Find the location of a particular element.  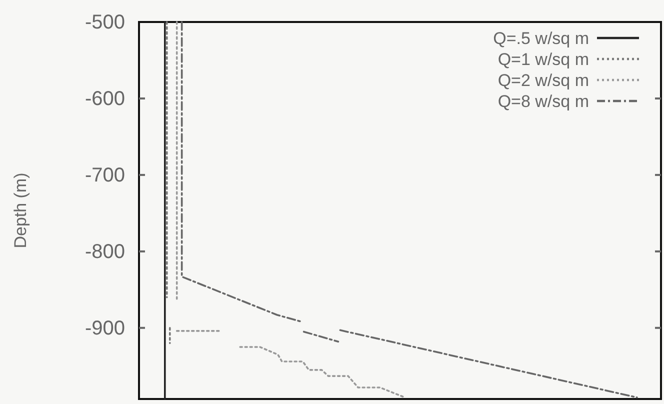

y-tick-label: -800 is located at coordinates (104, 251).